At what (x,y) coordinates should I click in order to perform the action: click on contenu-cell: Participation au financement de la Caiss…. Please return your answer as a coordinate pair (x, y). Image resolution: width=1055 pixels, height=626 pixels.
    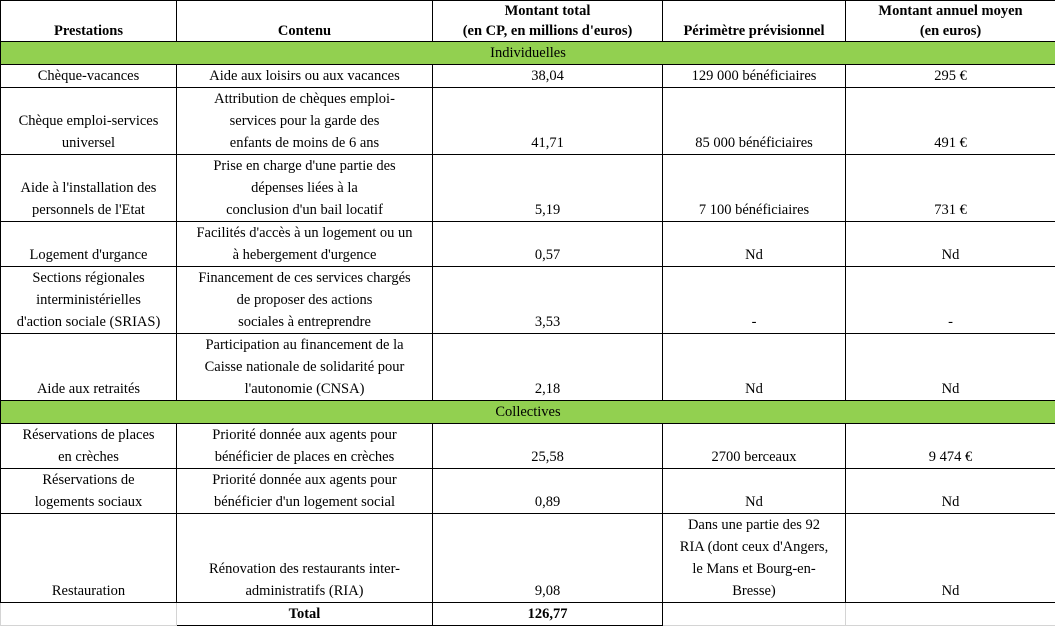
    Looking at the image, I should click on (305, 367).